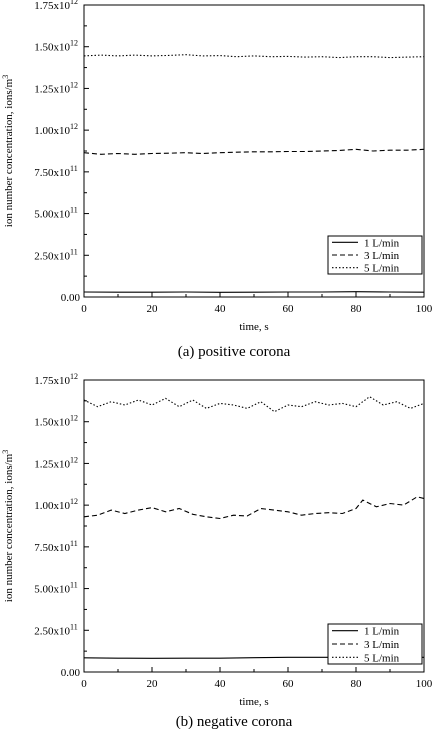 This screenshot has width=432, height=729. What do you see at coordinates (234, 721) in the screenshot?
I see `chart-caption: (b) negative corona` at bounding box center [234, 721].